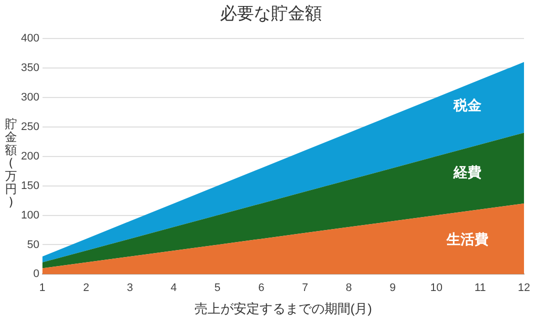  I want to click on y-tick-label: 250, so click(30, 126).